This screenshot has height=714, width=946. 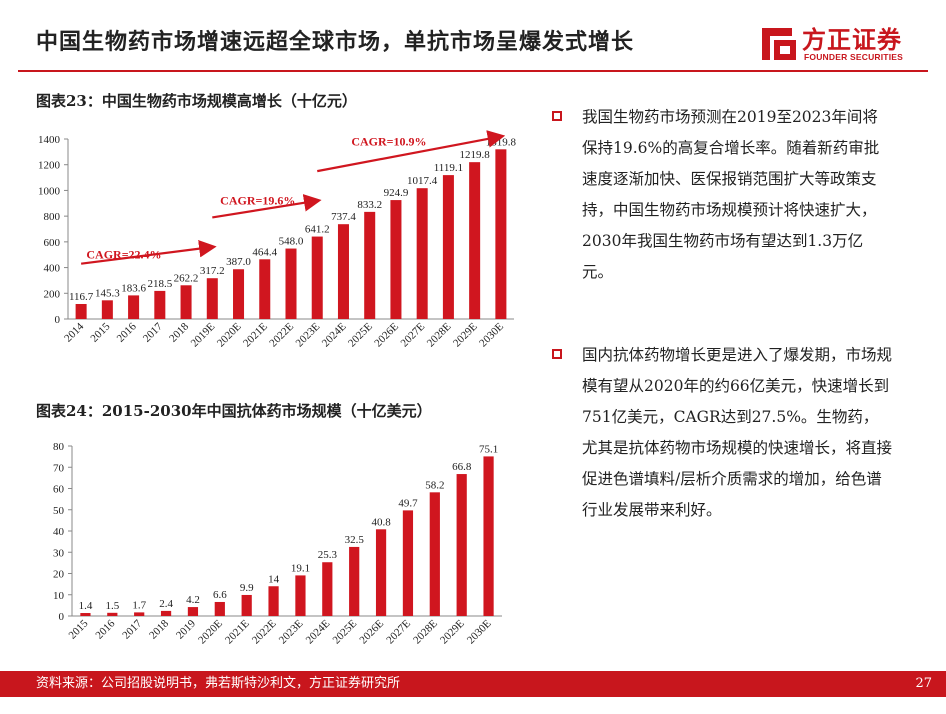 What do you see at coordinates (81, 297) in the screenshot?
I see `data-label: 116.7` at bounding box center [81, 297].